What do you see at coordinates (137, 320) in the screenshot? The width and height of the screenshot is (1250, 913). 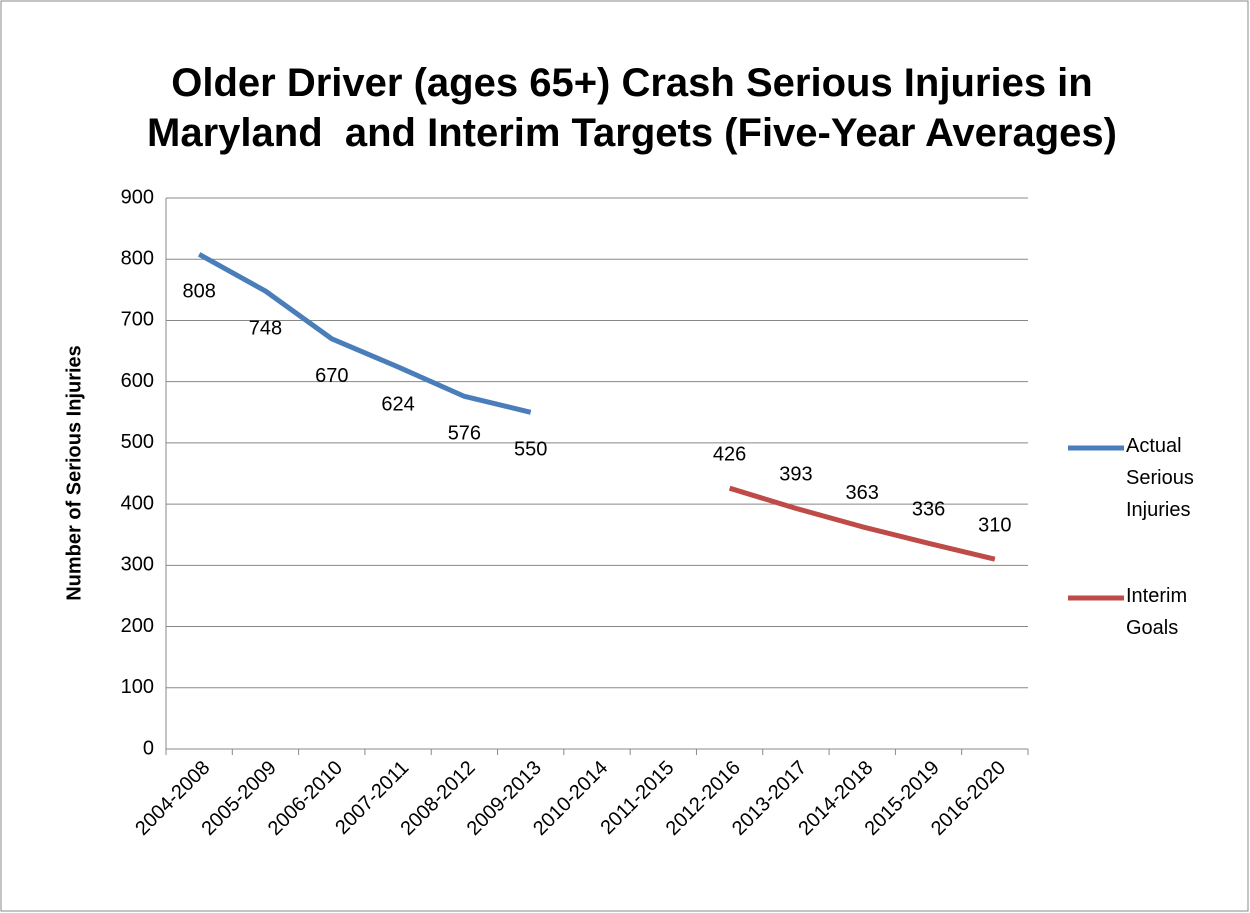 I see `y-tick-label: 700` at bounding box center [137, 320].